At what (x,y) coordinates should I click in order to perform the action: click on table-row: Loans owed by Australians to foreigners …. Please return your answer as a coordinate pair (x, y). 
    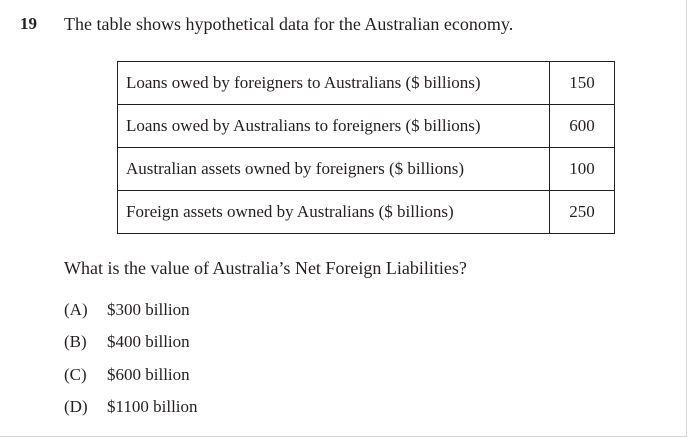
    Looking at the image, I should click on (366, 126).